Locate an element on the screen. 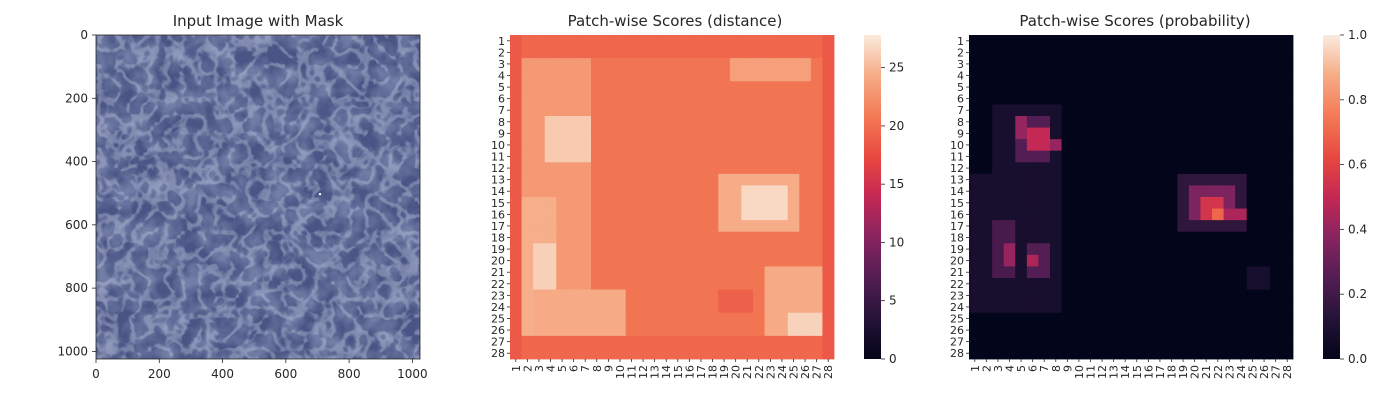 The width and height of the screenshot is (1400, 400). y-tick-label: 14 is located at coordinates (957, 191).